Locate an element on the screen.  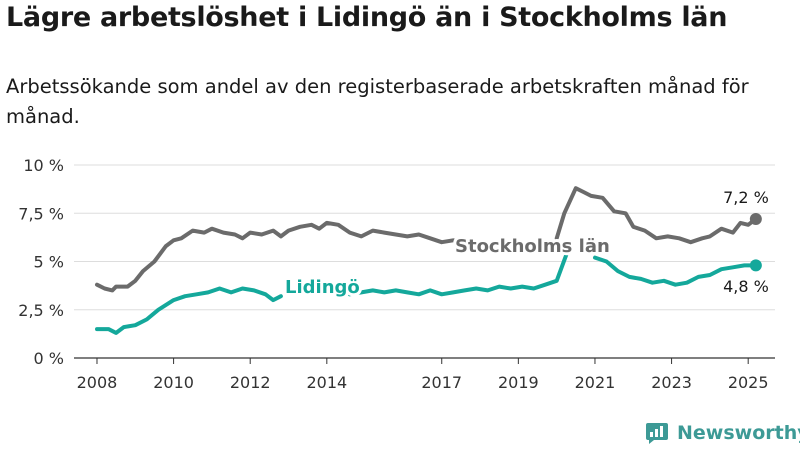
end-label-lidingo: 4,8 % is located at coordinates (746, 286).